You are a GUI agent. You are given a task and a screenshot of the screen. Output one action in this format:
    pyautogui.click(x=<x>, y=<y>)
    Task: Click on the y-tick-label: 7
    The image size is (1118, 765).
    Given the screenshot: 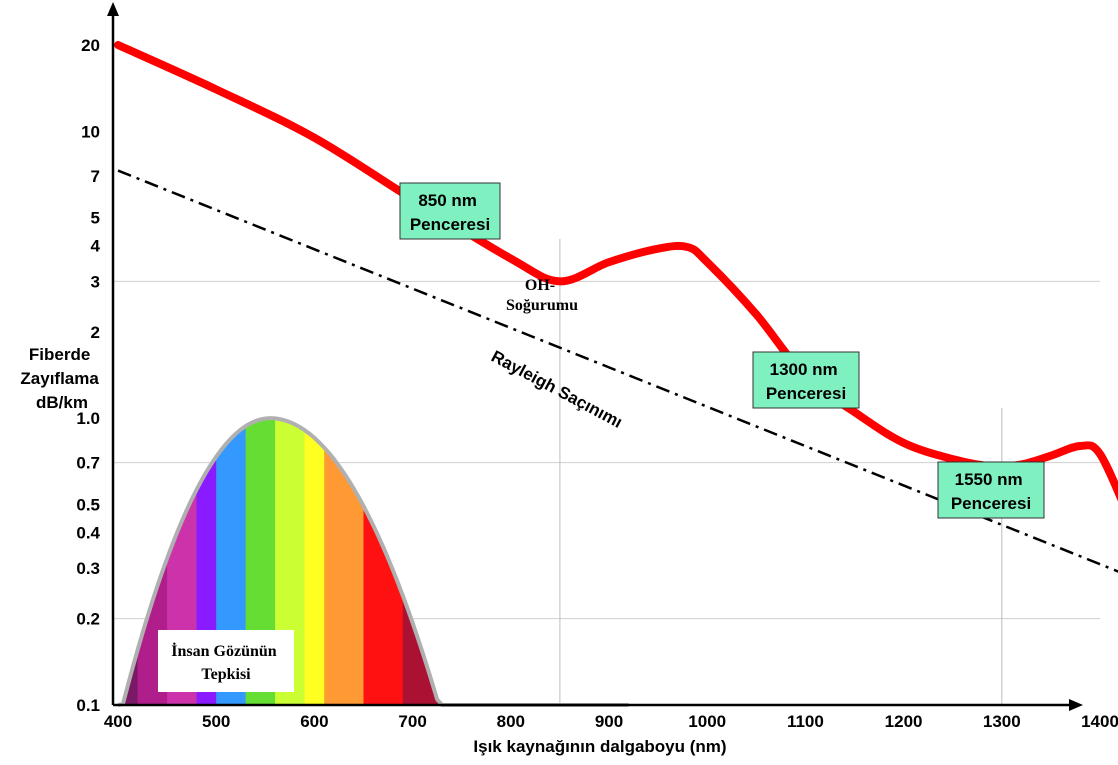 What is the action you would take?
    pyautogui.click(x=95, y=176)
    